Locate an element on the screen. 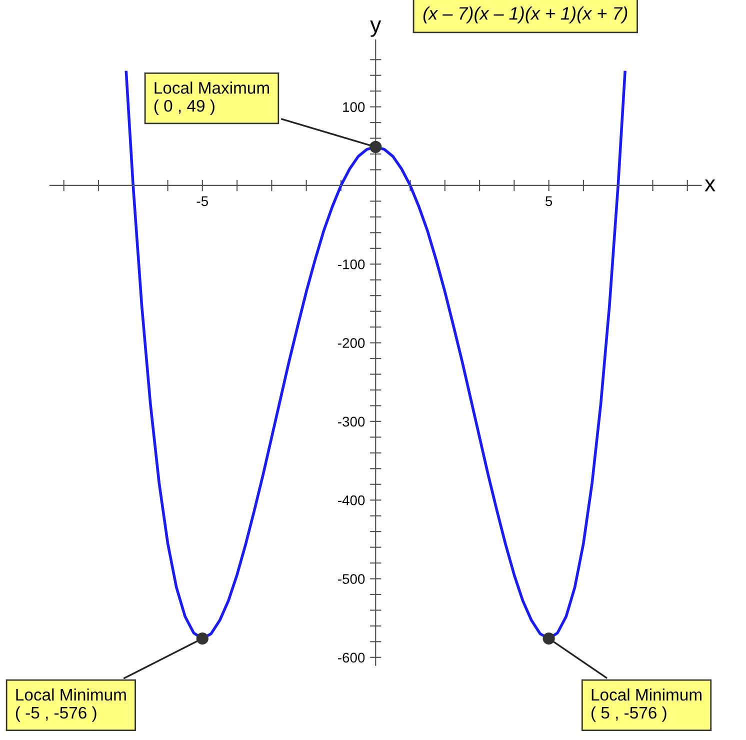  x-axis-title: x is located at coordinates (710, 185).